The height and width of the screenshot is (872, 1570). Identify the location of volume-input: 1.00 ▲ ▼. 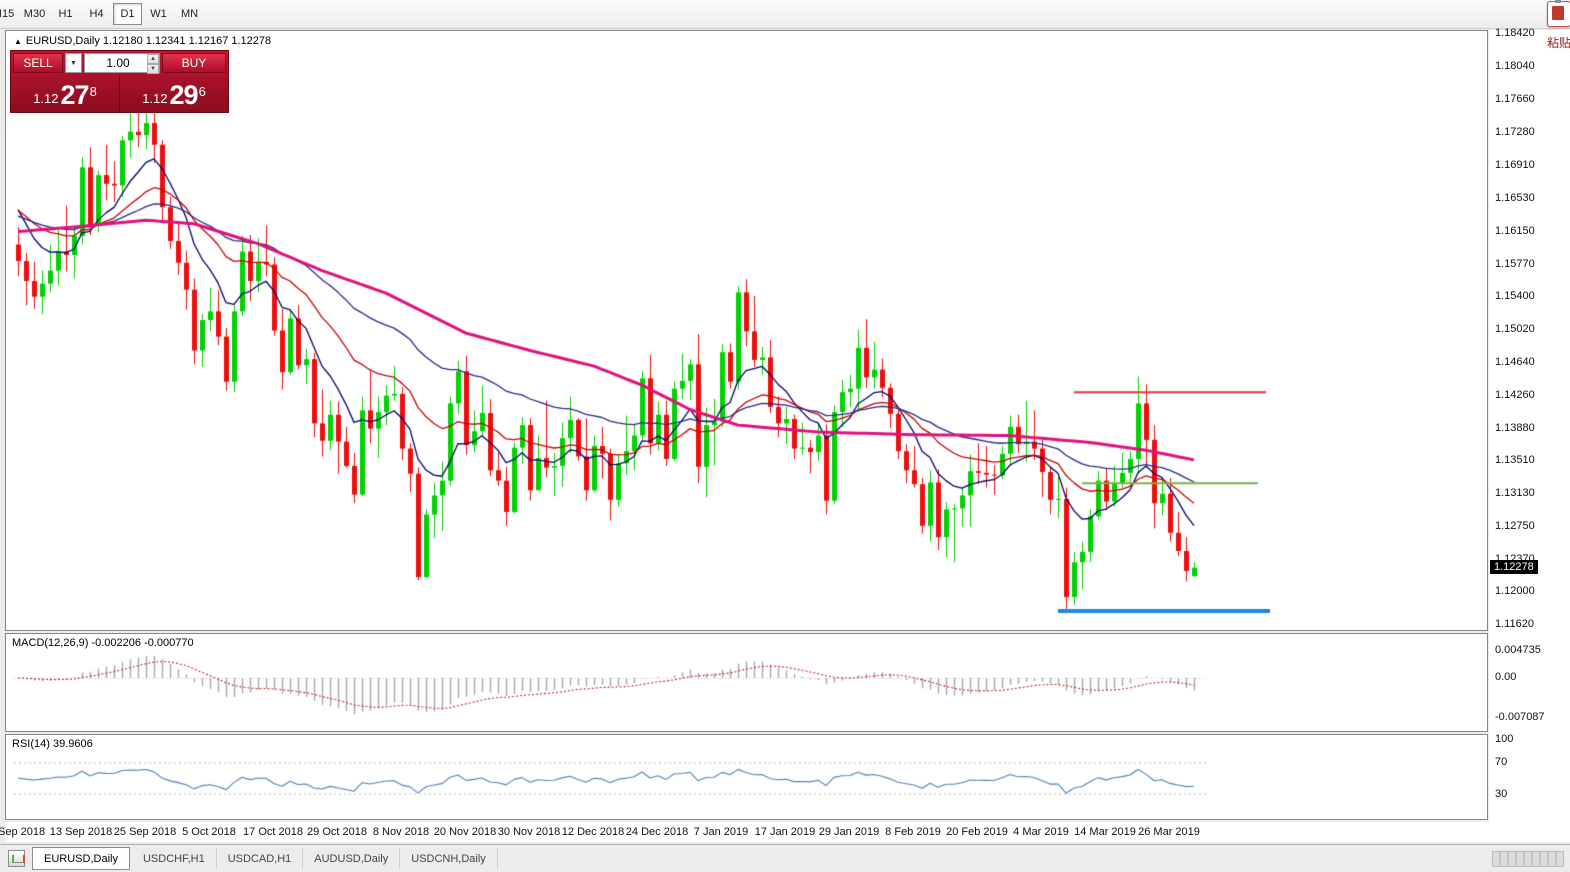
(122, 63).